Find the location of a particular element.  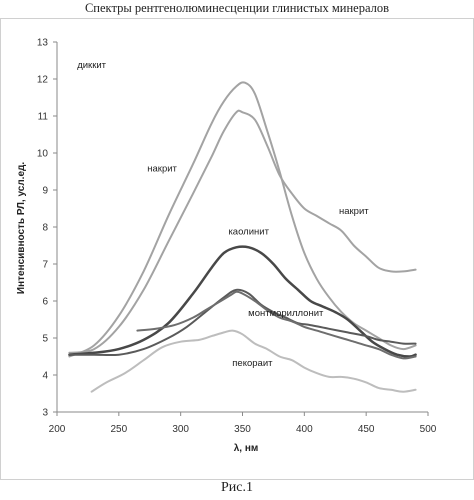

x-tick-label: 300 is located at coordinates (180, 429).